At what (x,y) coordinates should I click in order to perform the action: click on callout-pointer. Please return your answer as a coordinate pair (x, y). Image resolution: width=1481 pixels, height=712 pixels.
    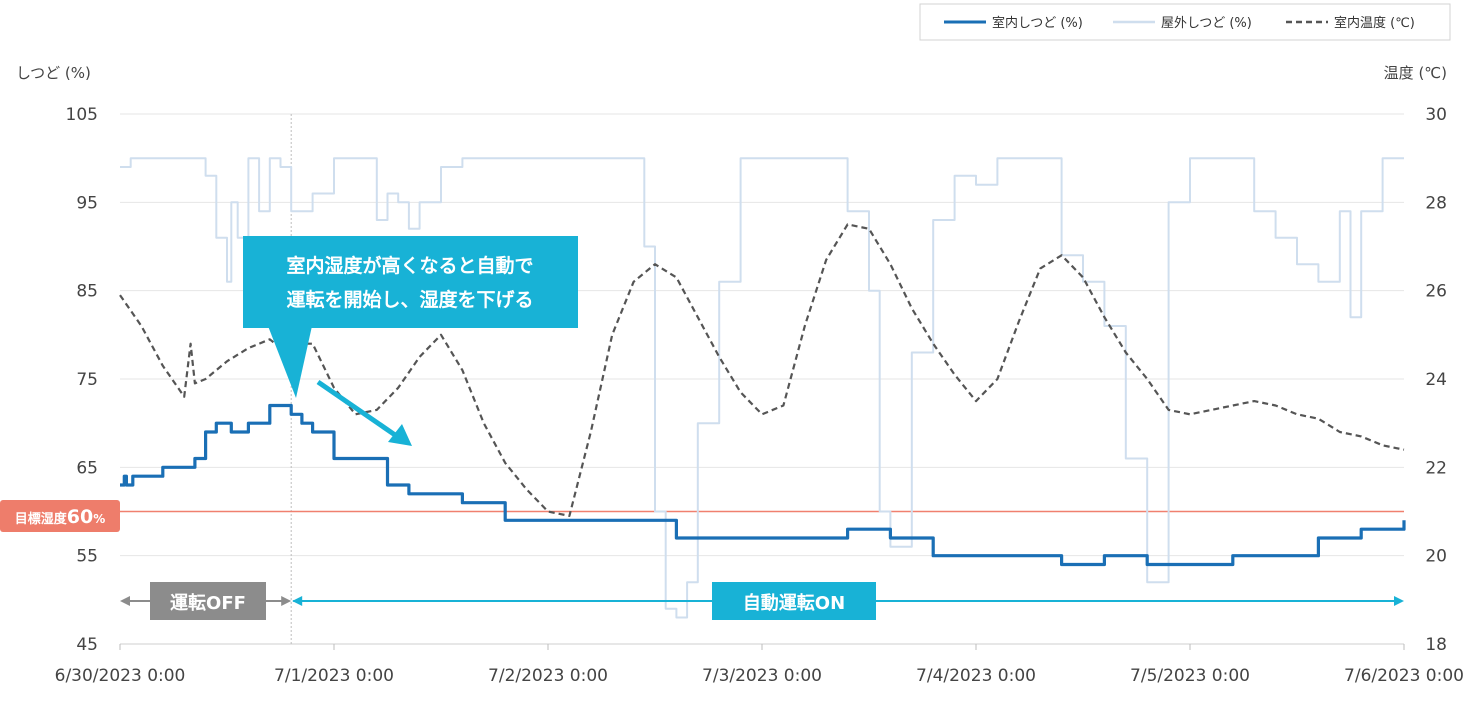
    Looking at the image, I should click on (290, 362).